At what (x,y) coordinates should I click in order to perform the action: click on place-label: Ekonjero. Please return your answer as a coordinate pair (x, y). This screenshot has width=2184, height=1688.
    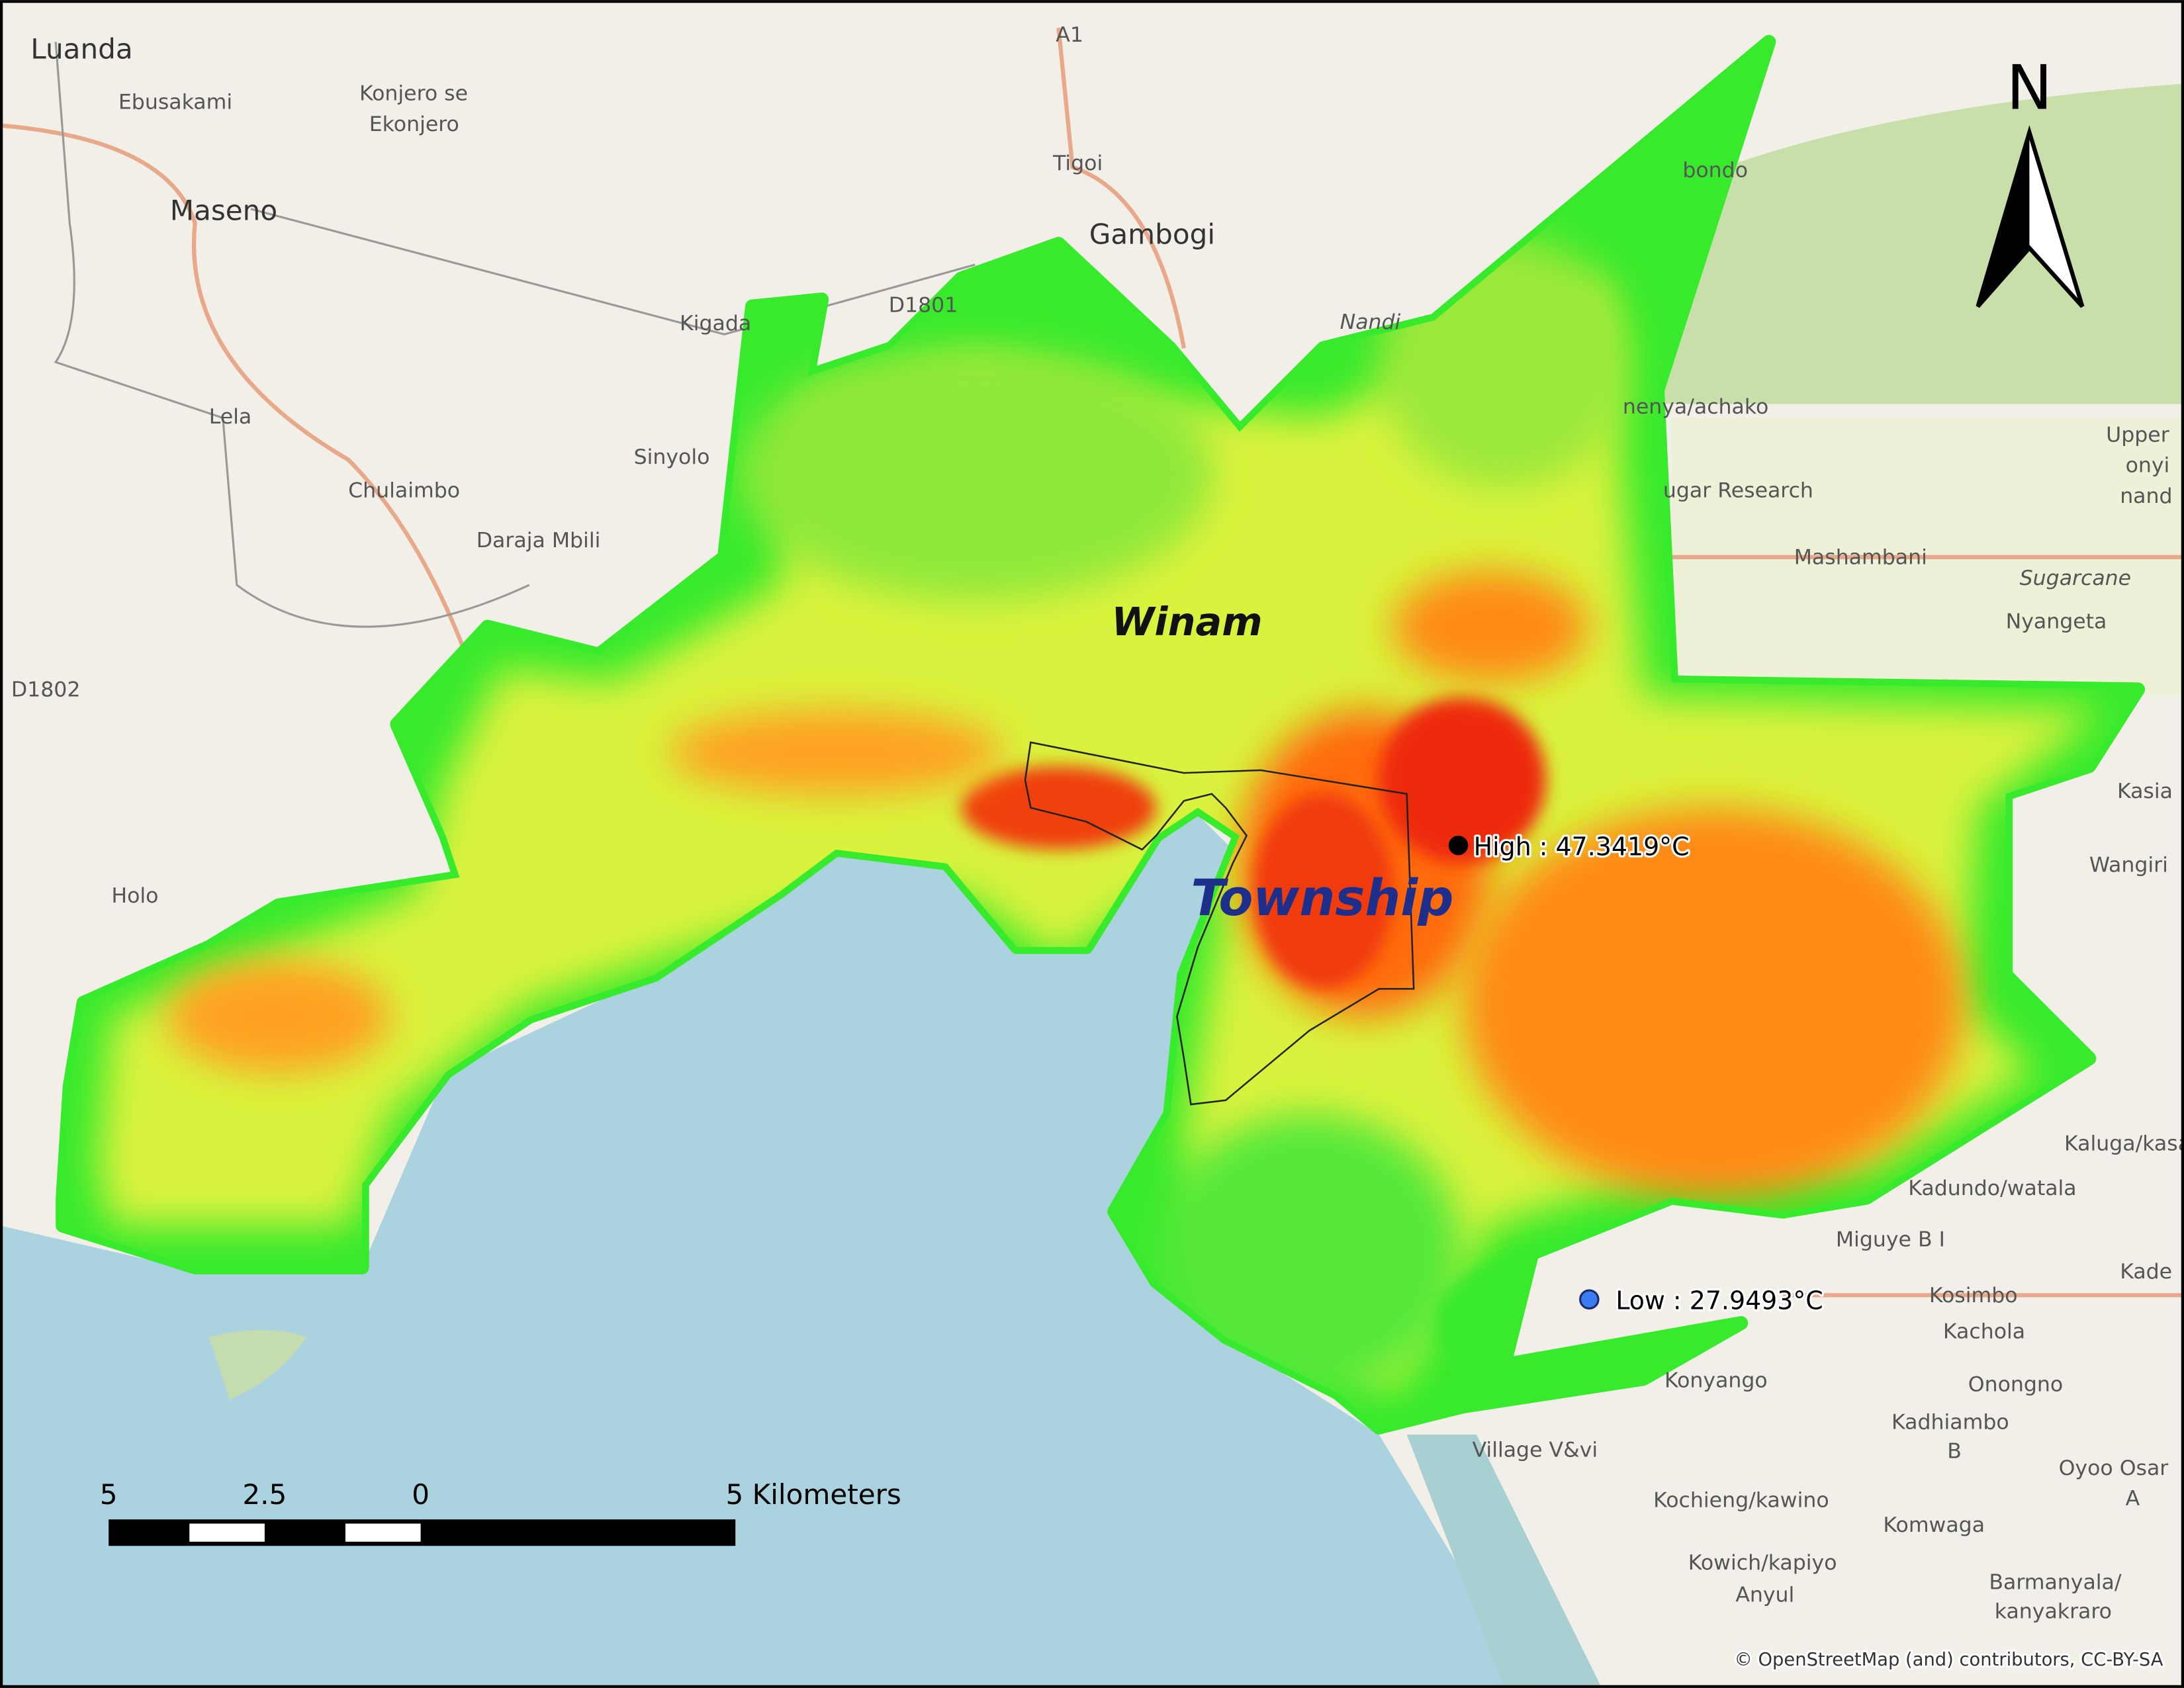
    Looking at the image, I should click on (414, 124).